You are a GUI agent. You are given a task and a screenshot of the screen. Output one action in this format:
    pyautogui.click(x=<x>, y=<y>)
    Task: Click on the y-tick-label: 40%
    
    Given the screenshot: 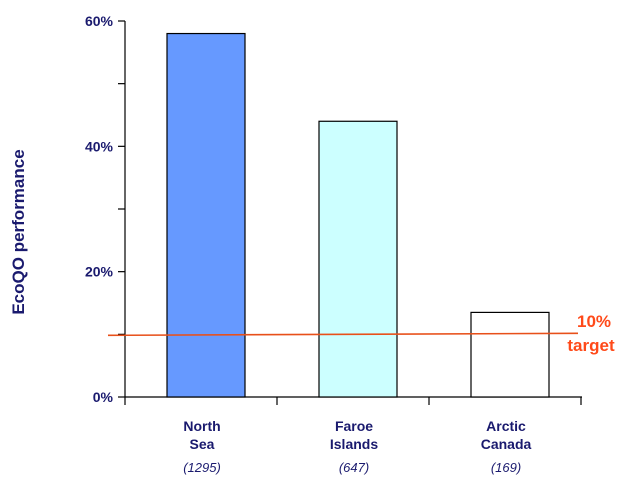 What is the action you would take?
    pyautogui.click(x=99, y=146)
    